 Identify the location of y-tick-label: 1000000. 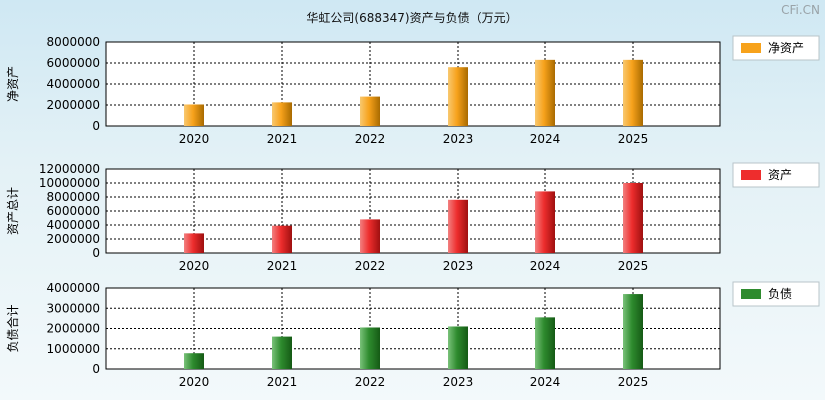
(73, 349).